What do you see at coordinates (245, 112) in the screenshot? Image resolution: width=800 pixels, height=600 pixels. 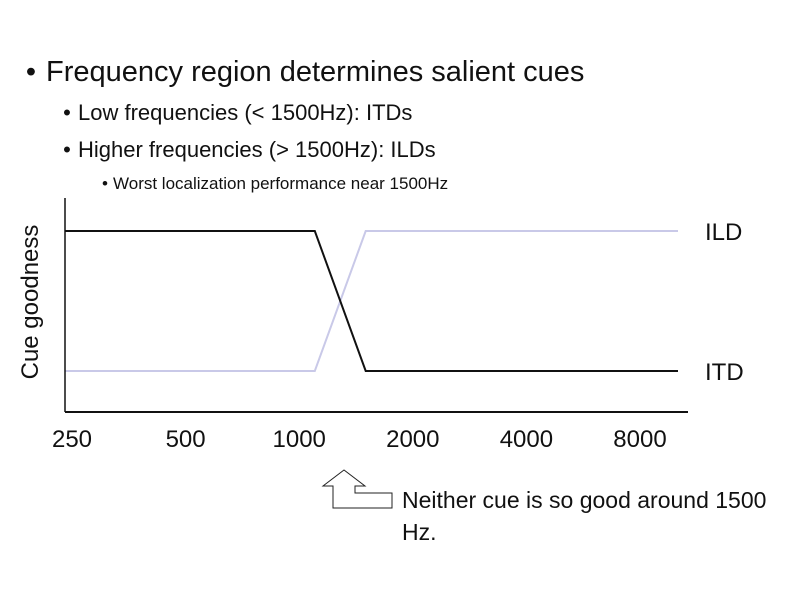 I see `bullet-sub-low-text: Low frequencies (< 1500Hz): ITDs` at bounding box center [245, 112].